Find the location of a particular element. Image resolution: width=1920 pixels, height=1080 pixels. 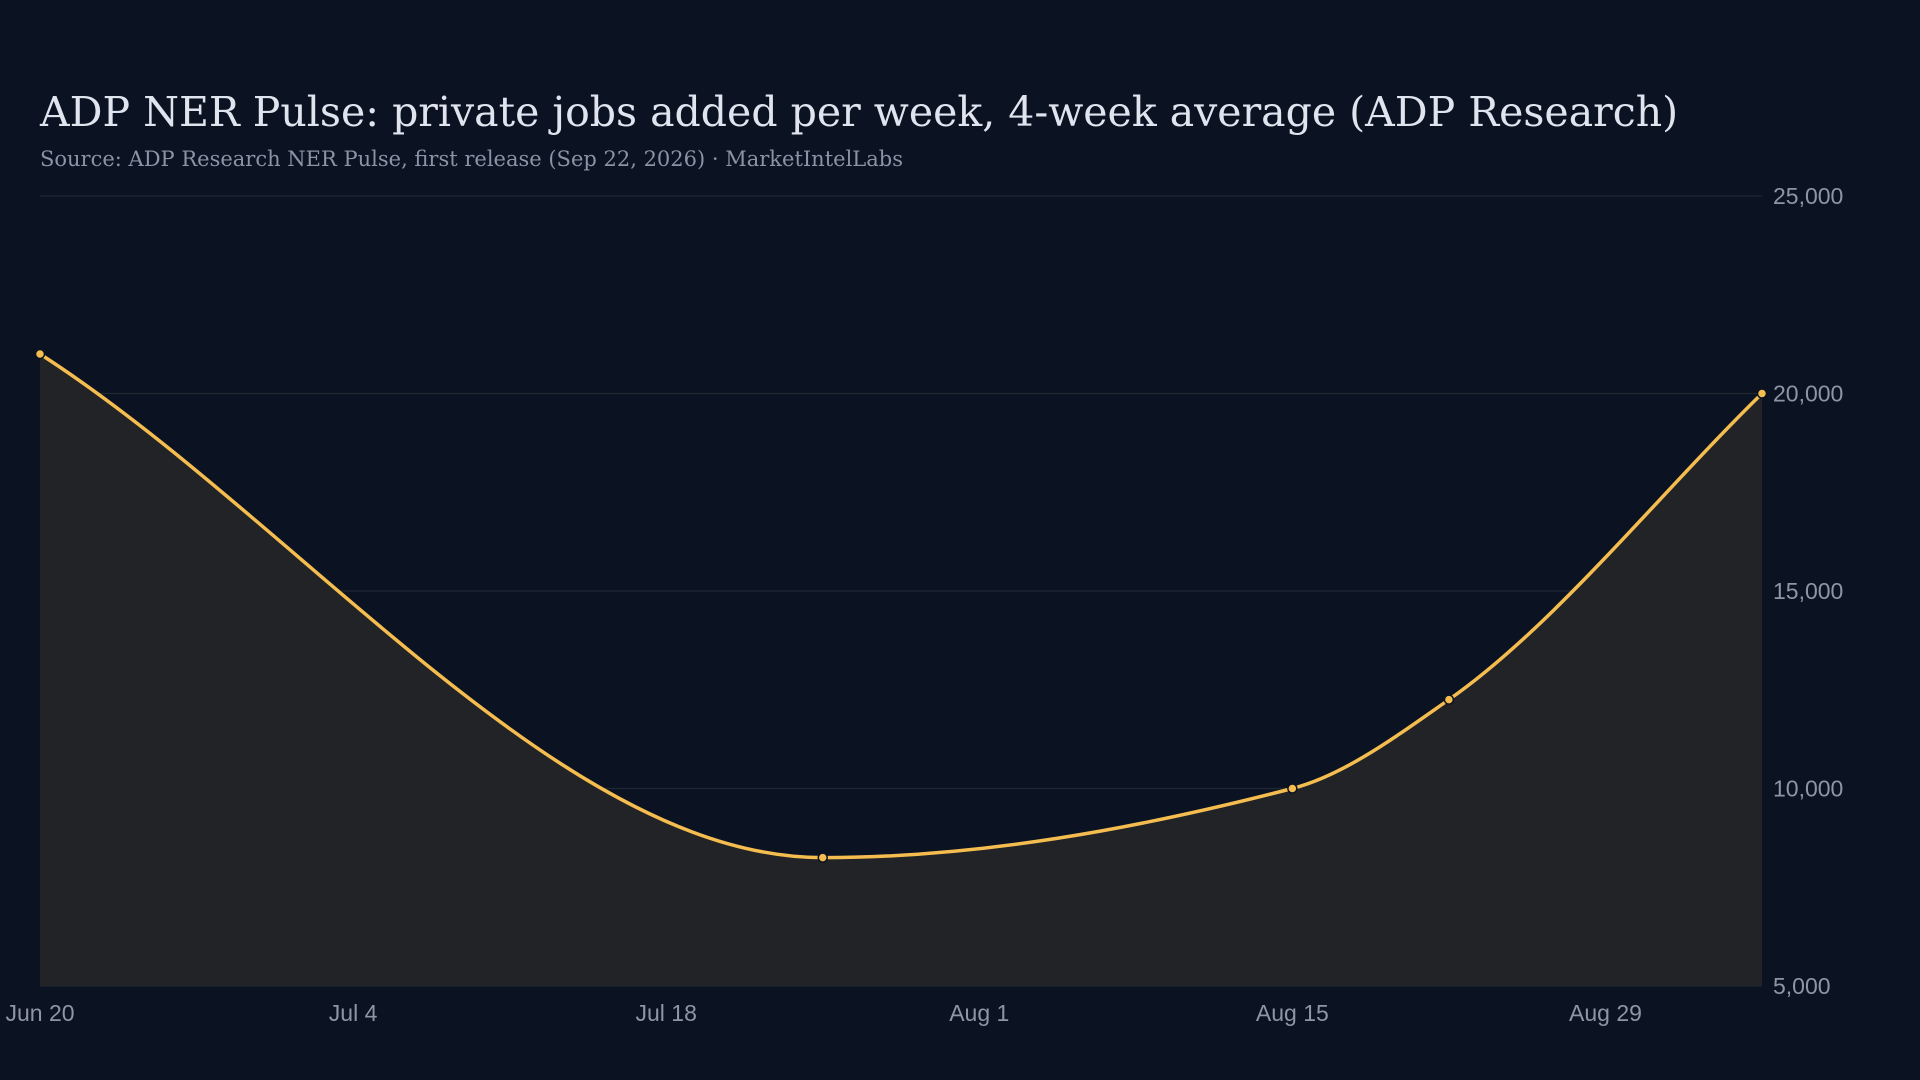

x-tick-label: Aug 29 is located at coordinates (1605, 1013).